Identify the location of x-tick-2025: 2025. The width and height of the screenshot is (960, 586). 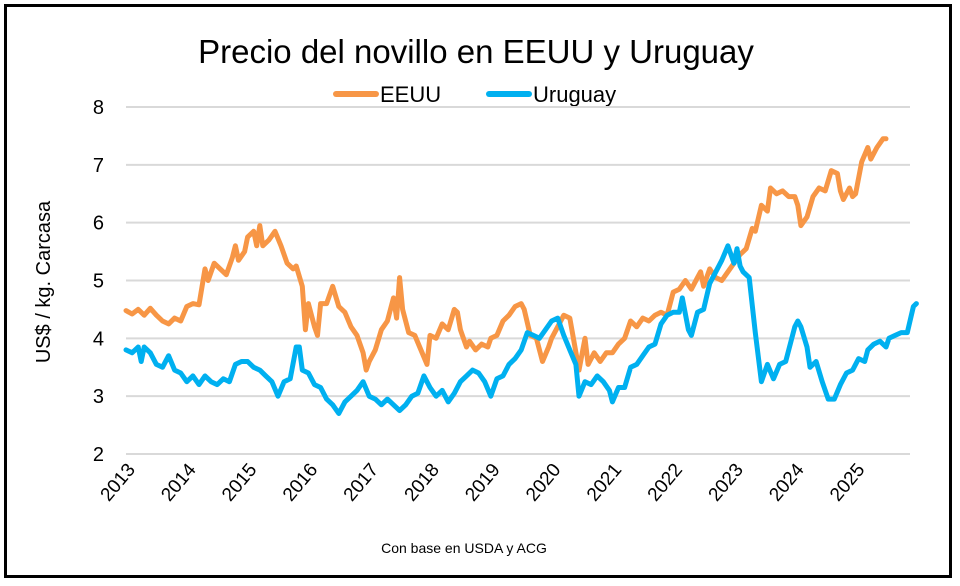
(847, 483).